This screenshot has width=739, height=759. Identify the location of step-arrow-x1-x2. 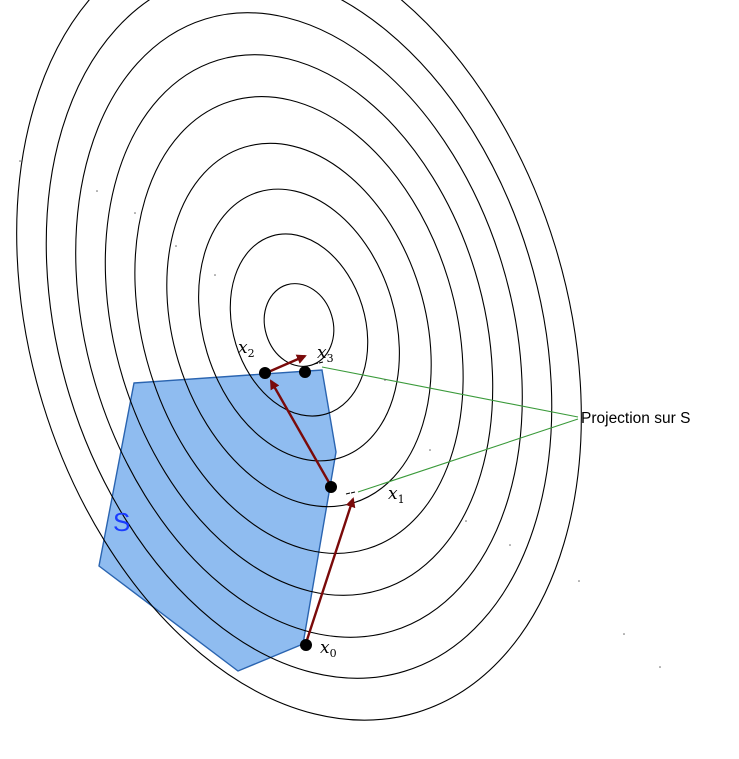
(301, 433).